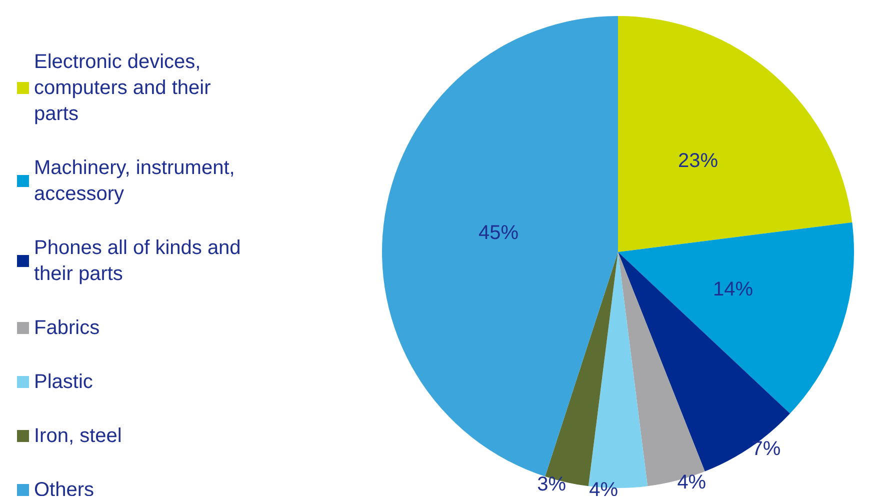  Describe the element at coordinates (64, 490) in the screenshot. I see `legend-label: Others` at that location.